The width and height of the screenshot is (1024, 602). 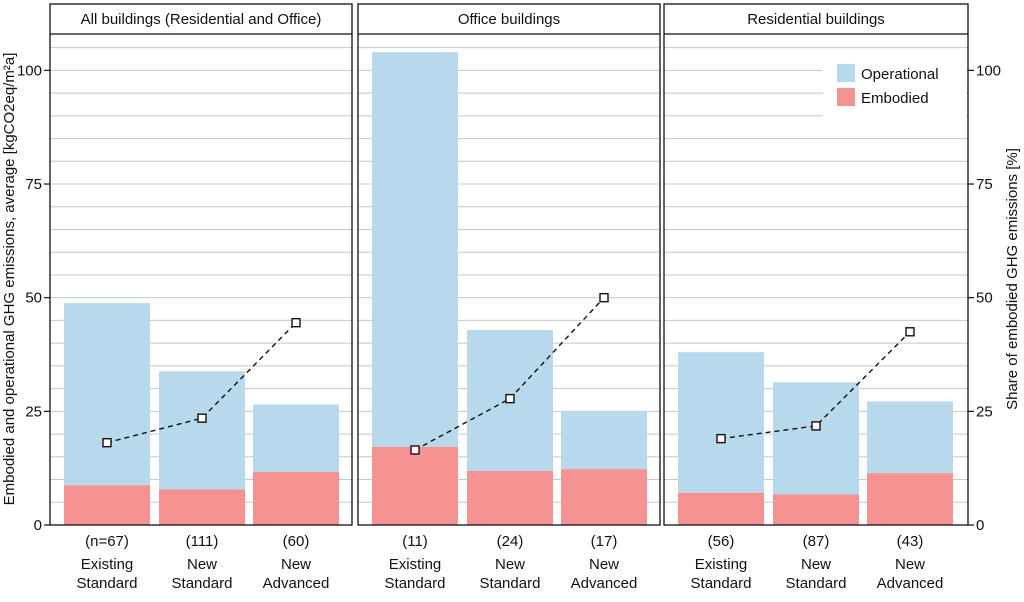 I want to click on category-count-label: (56), so click(x=721, y=541).